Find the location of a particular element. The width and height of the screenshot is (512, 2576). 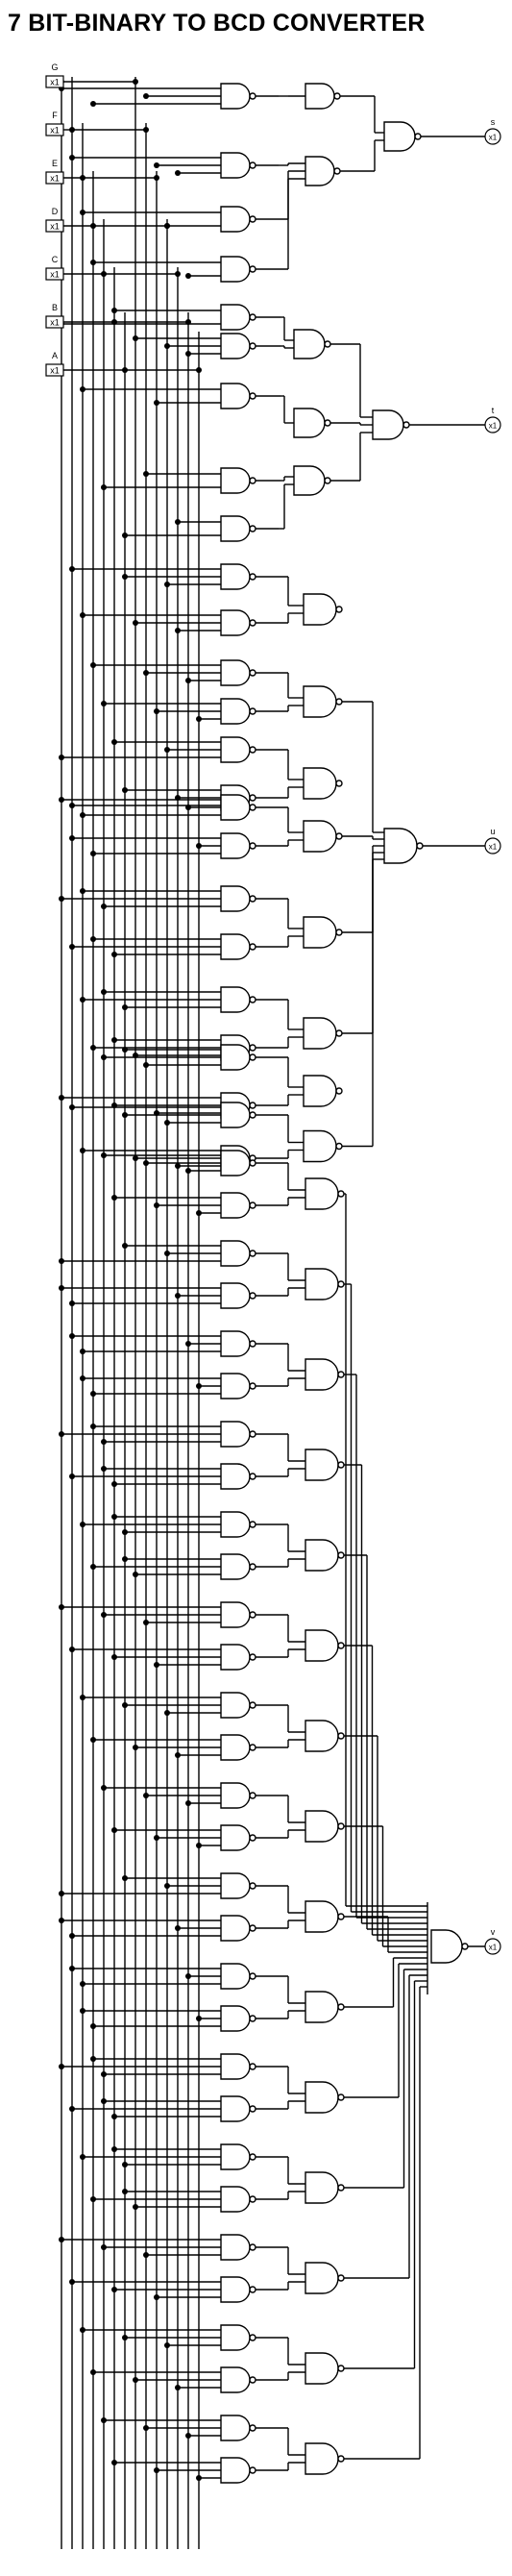

output-u: u x1 is located at coordinates (492, 841).